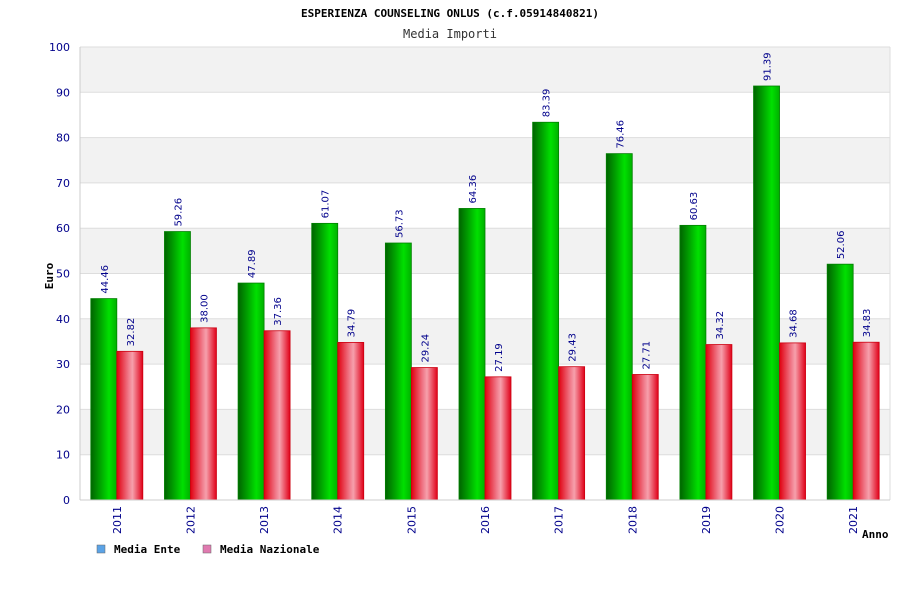  What do you see at coordinates (63, 455) in the screenshot?
I see `y-tick-label: 10` at bounding box center [63, 455].